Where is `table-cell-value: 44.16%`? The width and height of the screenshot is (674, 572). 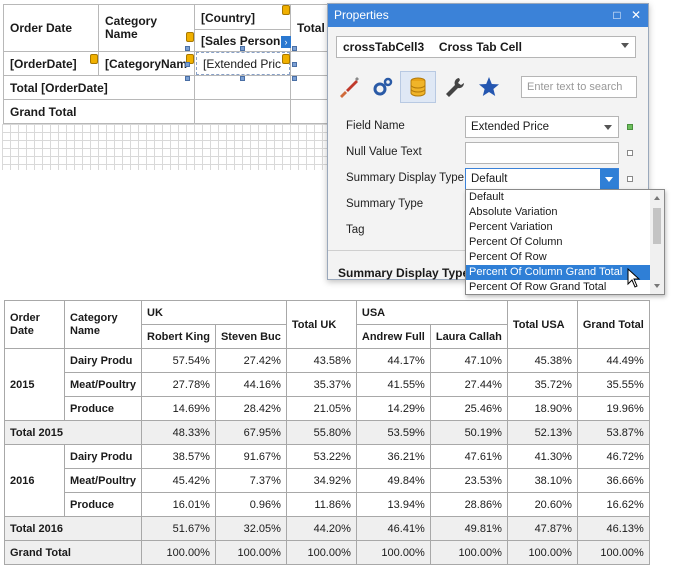 table-cell-value: 44.16% is located at coordinates (250, 384).